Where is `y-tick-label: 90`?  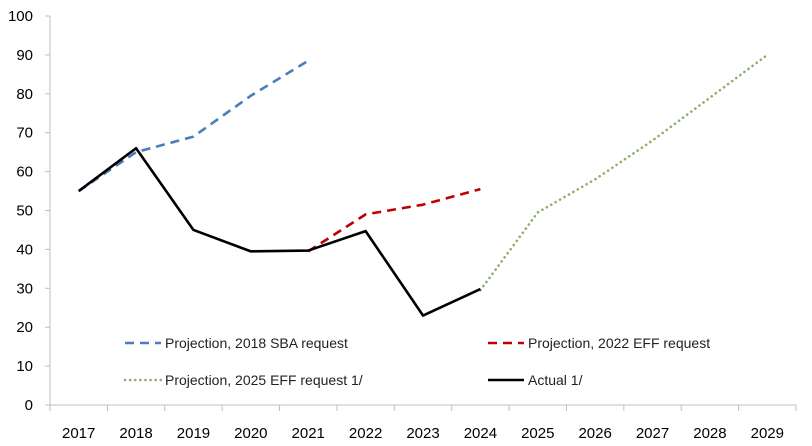 y-tick-label: 90 is located at coordinates (24, 55).